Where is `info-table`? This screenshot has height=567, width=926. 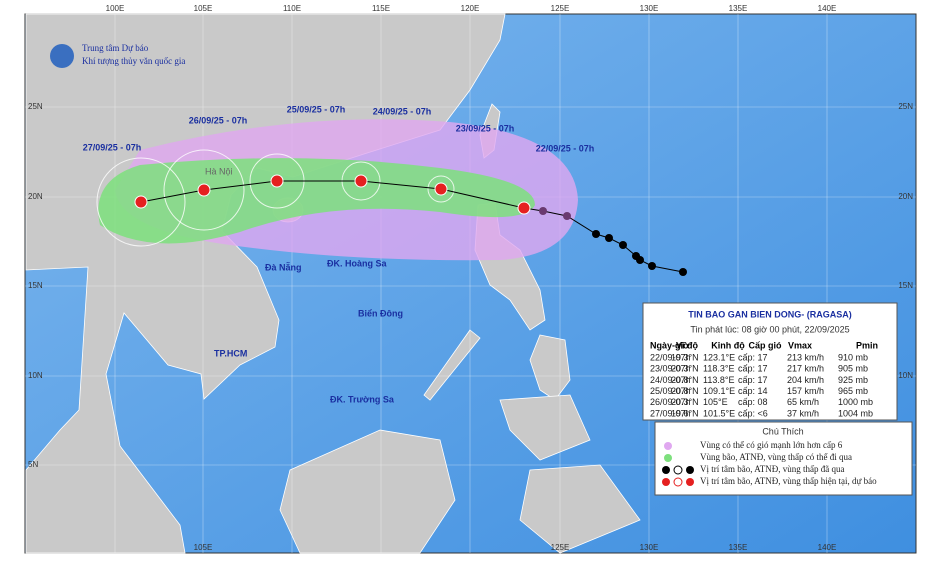 info-table is located at coordinates (770, 361).